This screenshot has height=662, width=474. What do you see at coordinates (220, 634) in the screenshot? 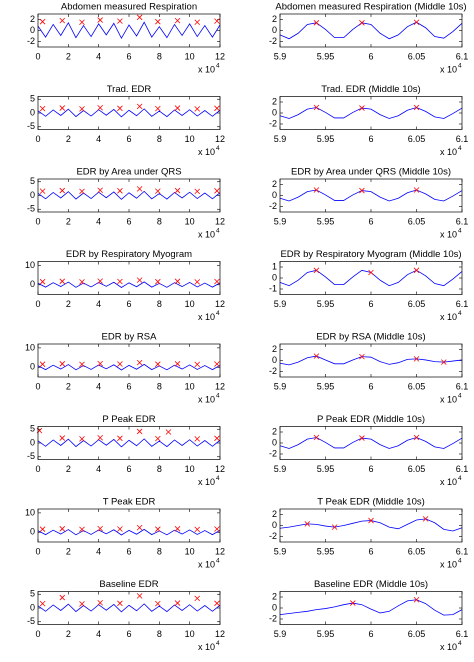
I see `x-tick-label: 12` at bounding box center [220, 634].